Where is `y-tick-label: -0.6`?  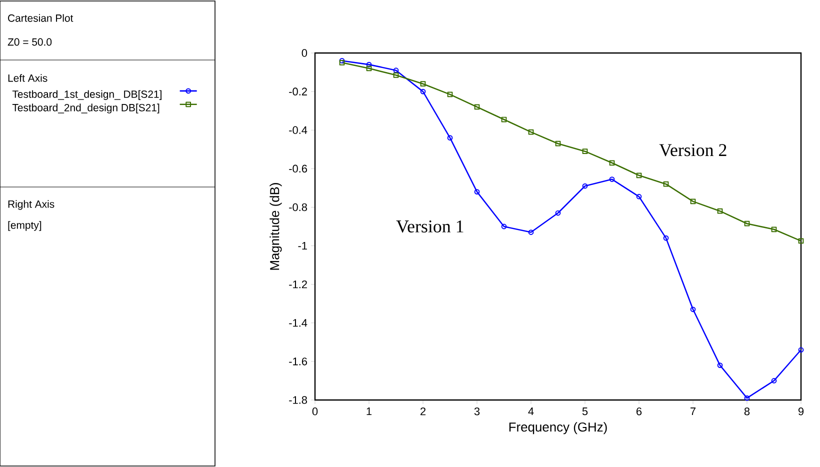
y-tick-label: -0.6 is located at coordinates (298, 168).